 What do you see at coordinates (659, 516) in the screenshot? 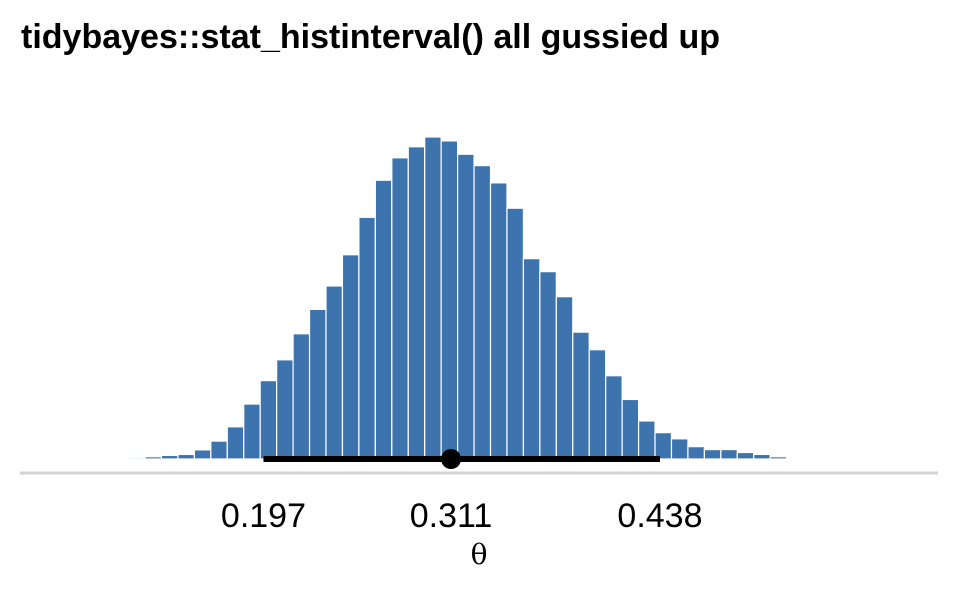
I see `x-tick-label: 0.438` at bounding box center [659, 516].